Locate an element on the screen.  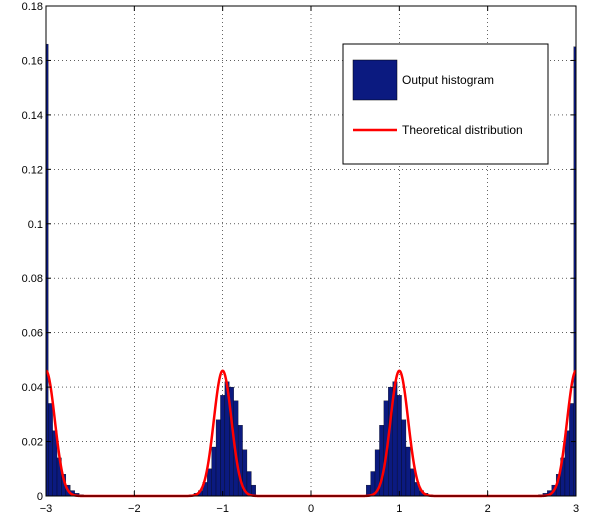
y-tick-label: 0.08 is located at coordinates (32, 279).